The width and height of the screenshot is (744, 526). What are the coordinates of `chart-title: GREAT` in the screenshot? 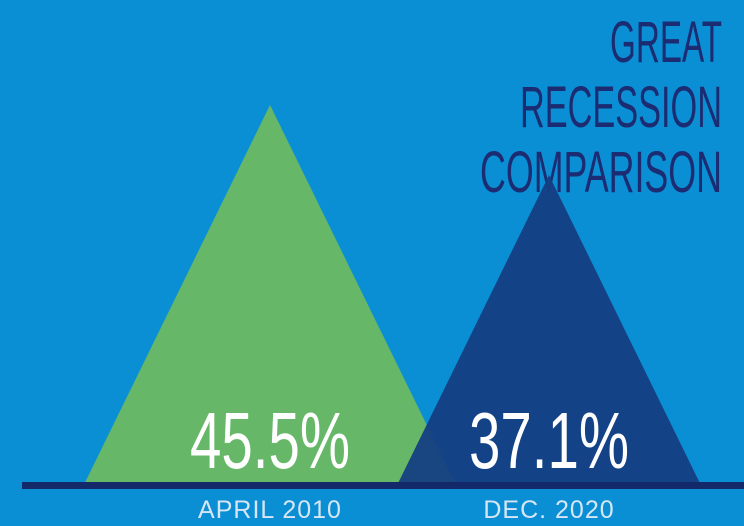 It's located at (666, 42).